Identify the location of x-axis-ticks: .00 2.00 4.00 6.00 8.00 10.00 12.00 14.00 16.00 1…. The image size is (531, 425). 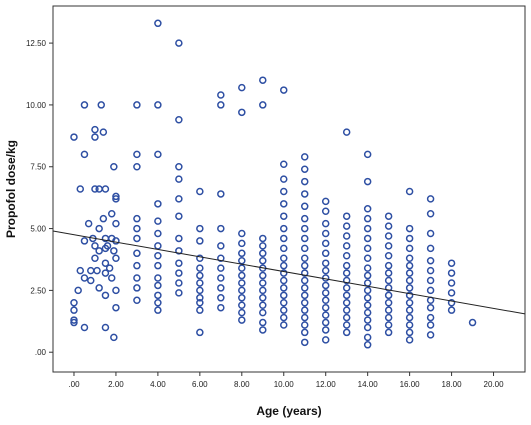
(286, 380).